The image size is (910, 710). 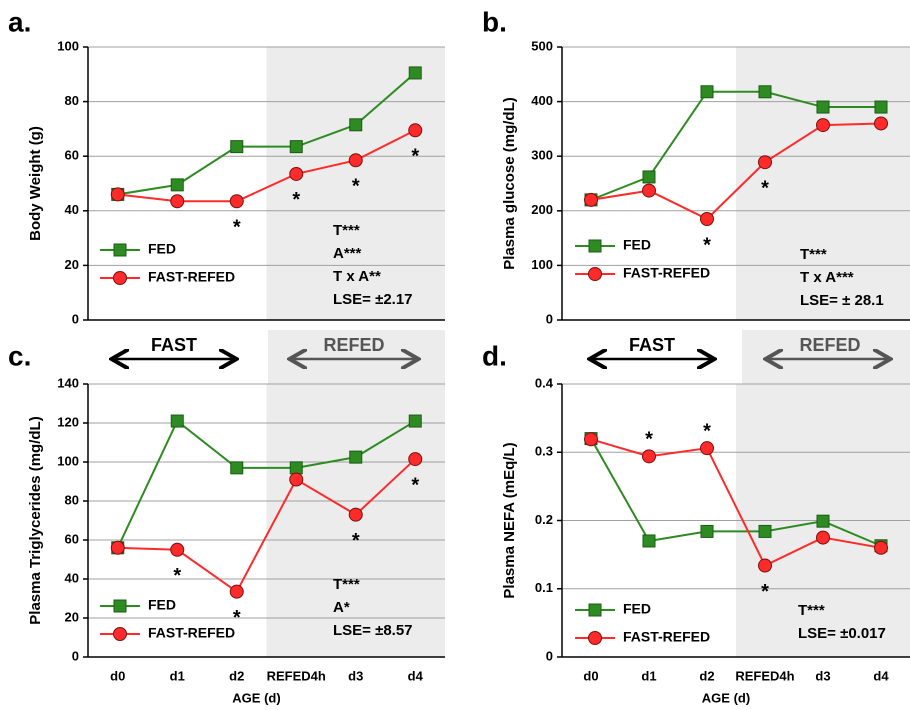 What do you see at coordinates (842, 633) in the screenshot?
I see `stat-text: LSE= ±0.017` at bounding box center [842, 633].